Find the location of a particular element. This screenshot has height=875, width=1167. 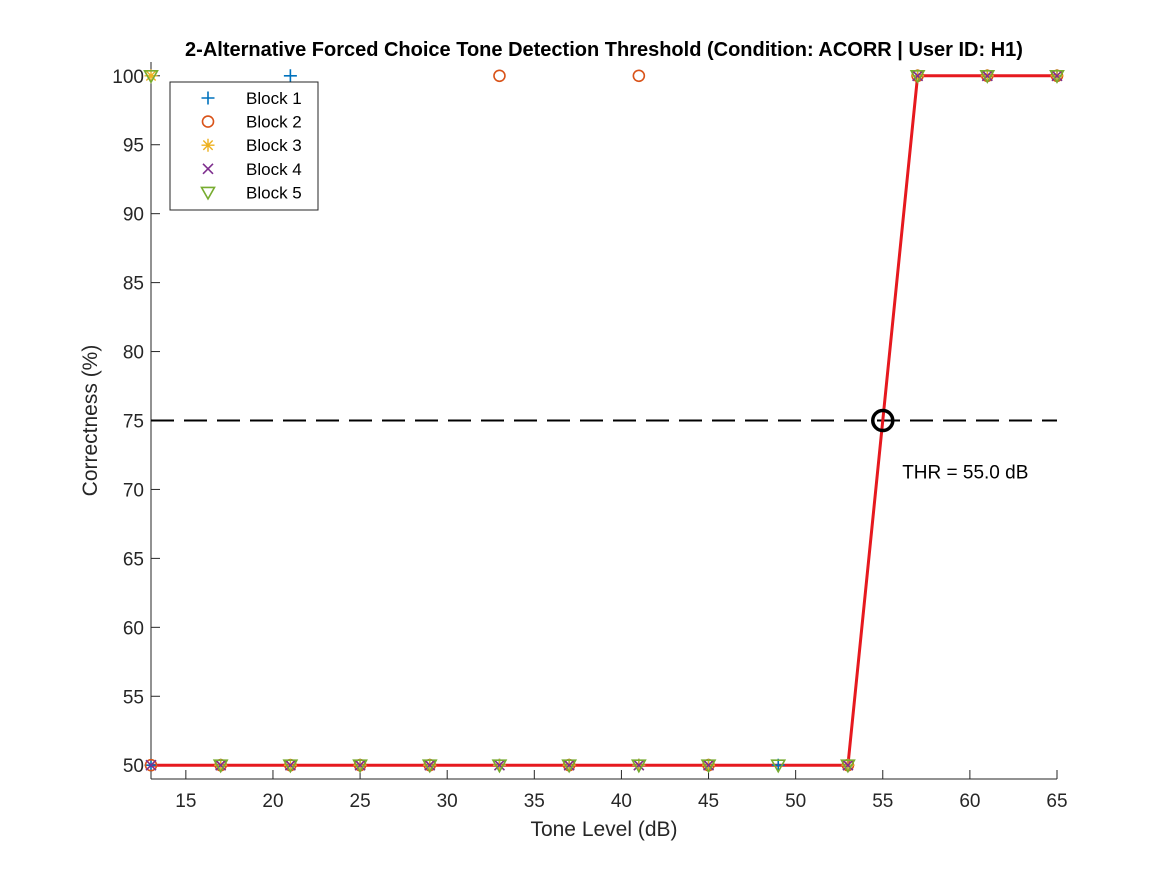

y-tick-label: 55 is located at coordinates (133, 697).